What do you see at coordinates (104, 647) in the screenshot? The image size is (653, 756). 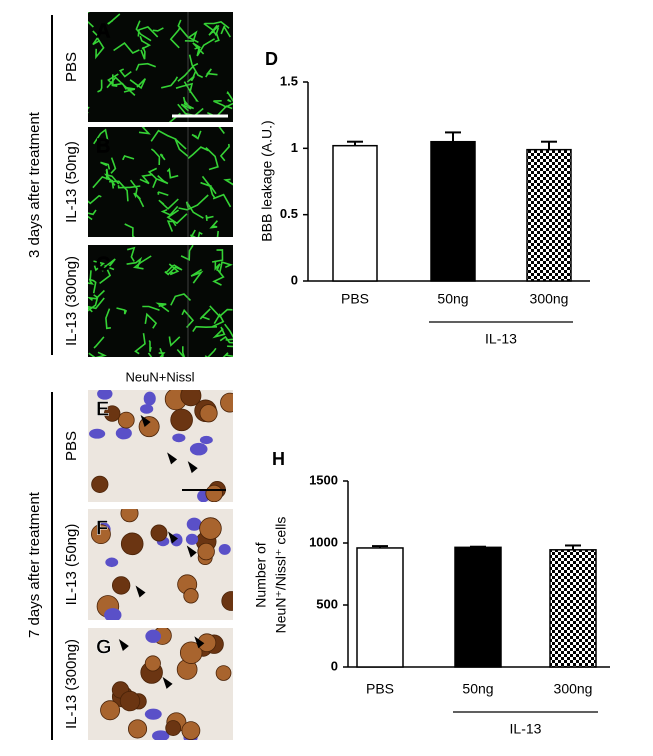 I see `panel-letter: G` at bounding box center [104, 647].